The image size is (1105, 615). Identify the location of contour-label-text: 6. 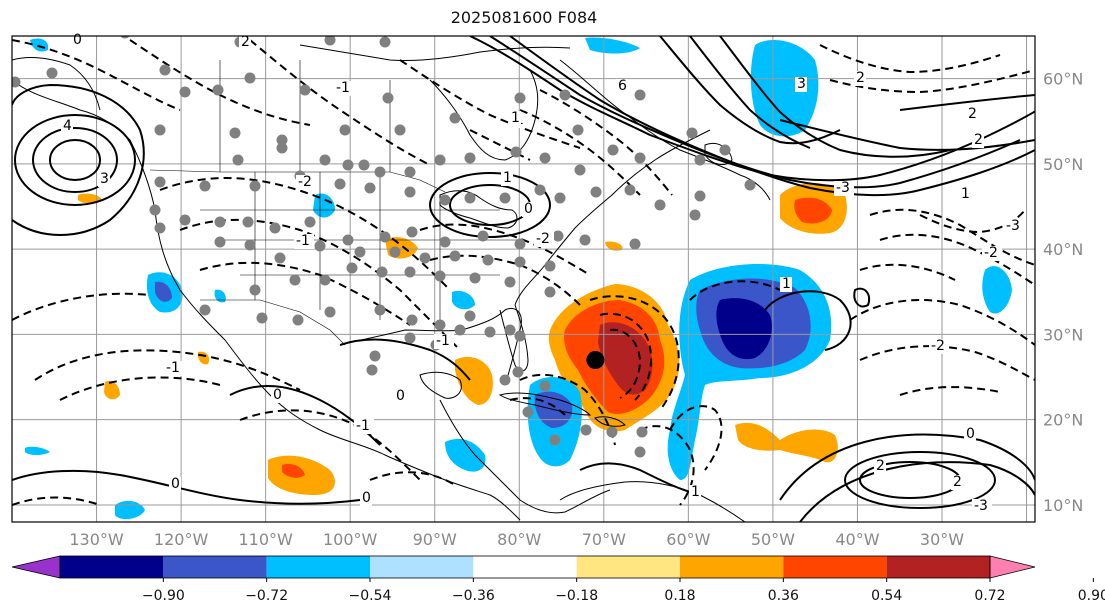
(622, 86).